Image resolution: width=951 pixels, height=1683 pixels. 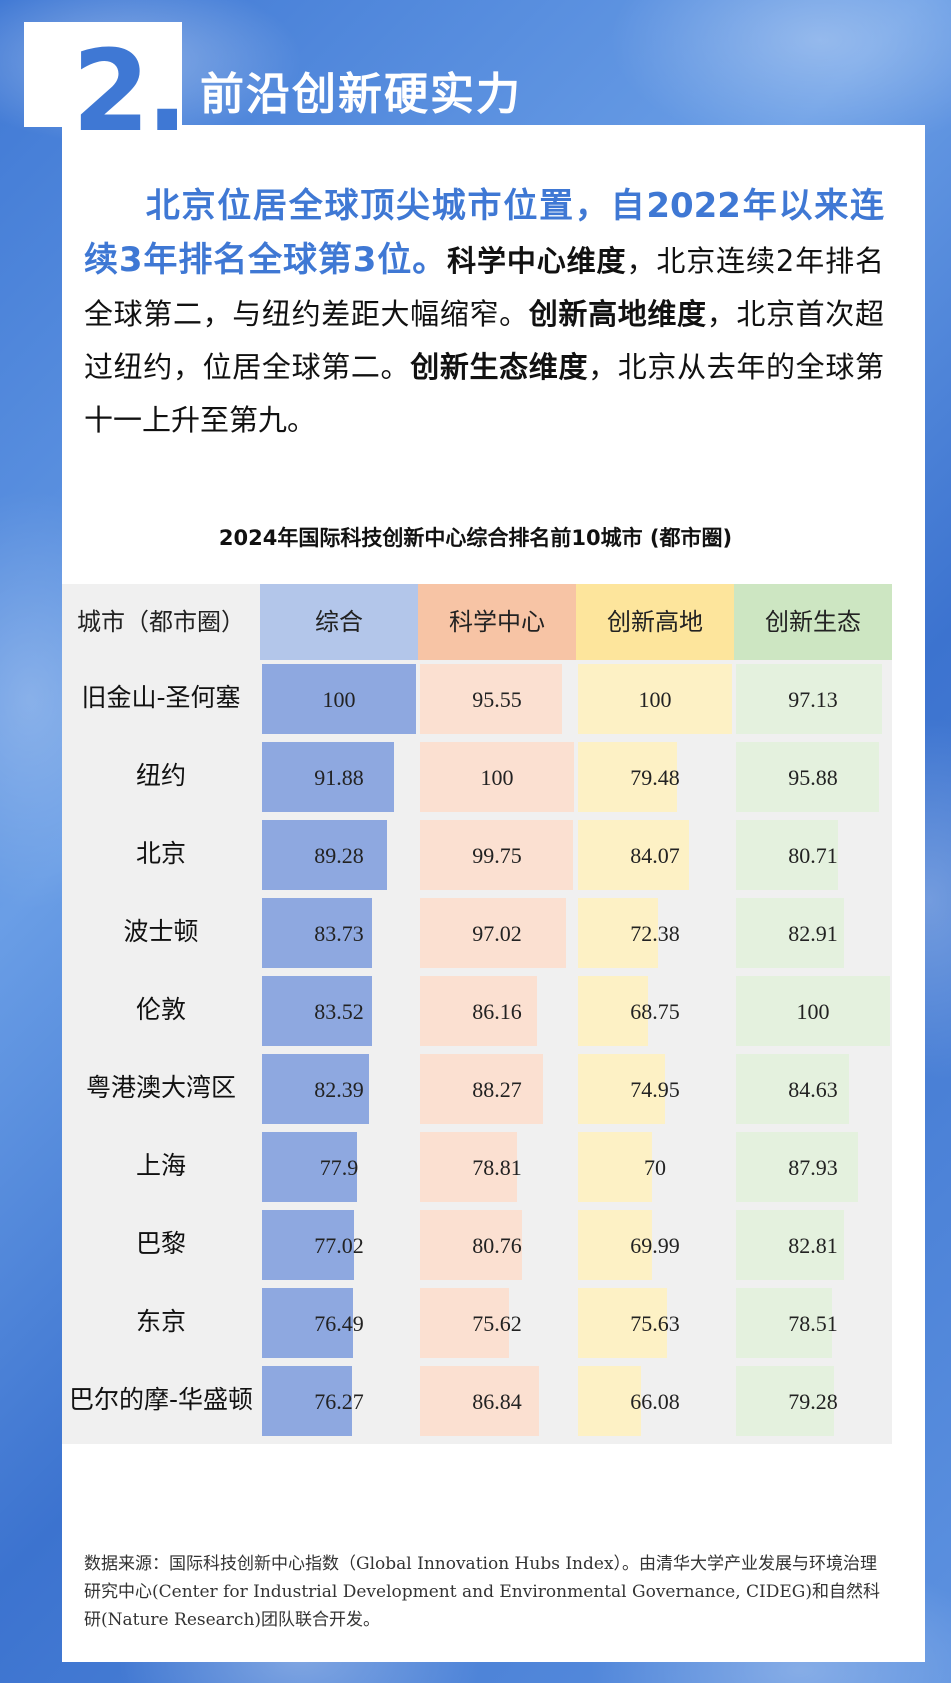 I want to click on value-label: 80.76, so click(x=497, y=1245).